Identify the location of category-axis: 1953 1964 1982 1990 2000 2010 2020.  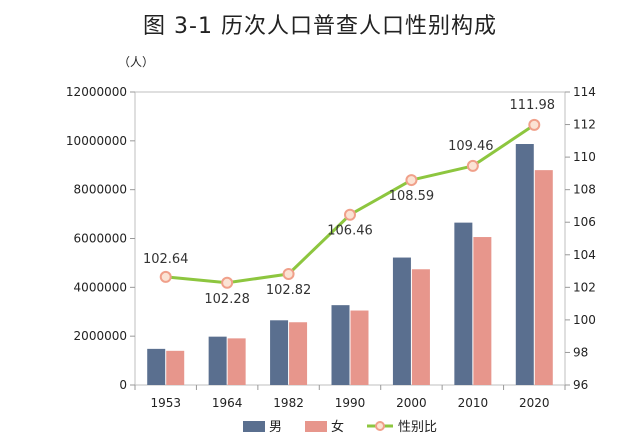
(350, 397).